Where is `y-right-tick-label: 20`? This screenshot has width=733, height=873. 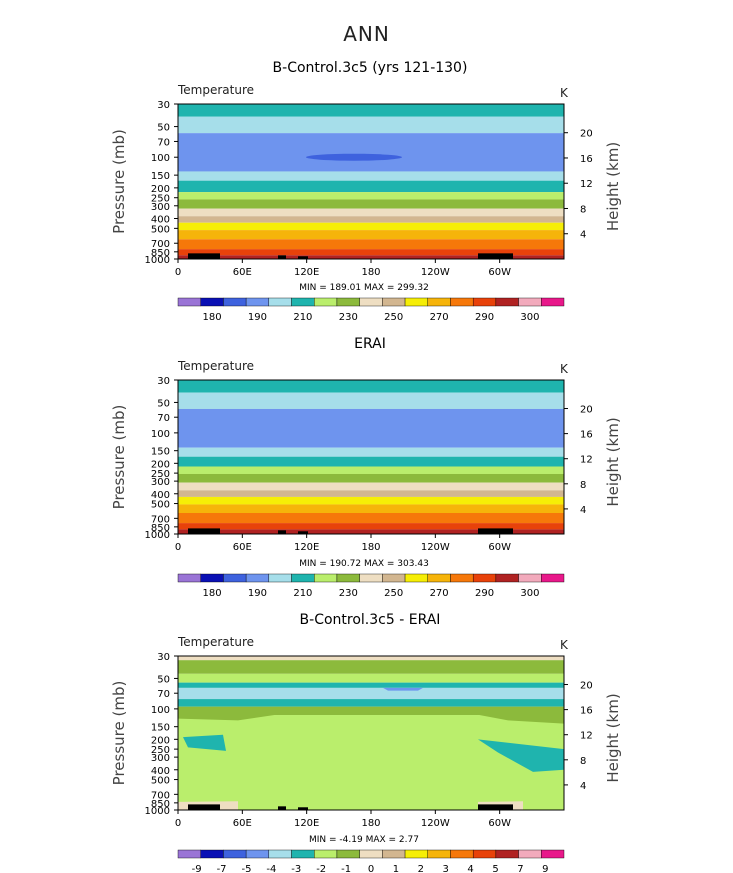 y-right-tick-label: 20 is located at coordinates (586, 134).